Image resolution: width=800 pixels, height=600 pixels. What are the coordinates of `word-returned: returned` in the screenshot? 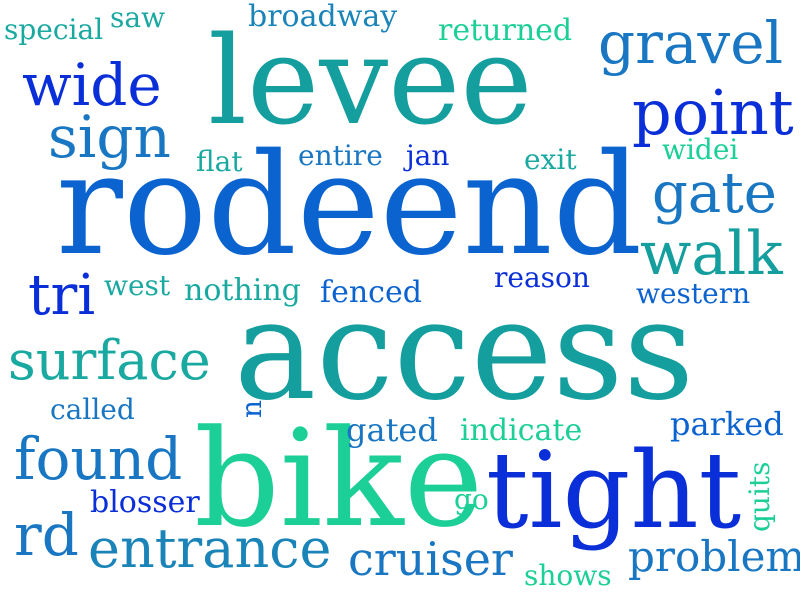 It's located at (505, 30).